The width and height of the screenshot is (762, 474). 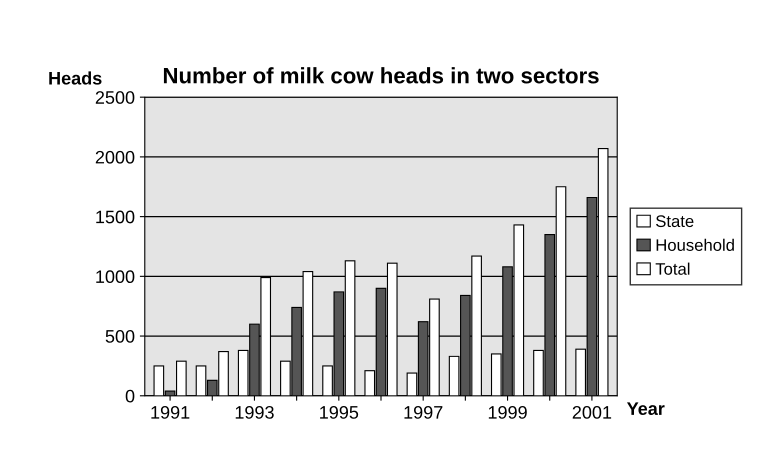 I want to click on y-tick-label: 500, so click(x=120, y=336).